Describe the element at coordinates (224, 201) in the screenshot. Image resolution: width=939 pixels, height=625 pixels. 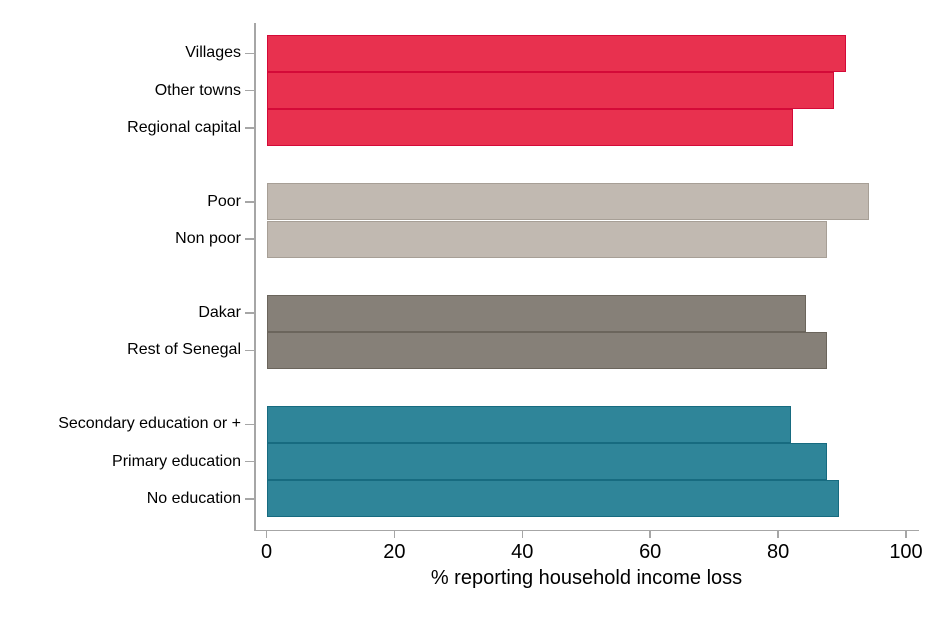
I see `category-label-poor: Poor` at that location.